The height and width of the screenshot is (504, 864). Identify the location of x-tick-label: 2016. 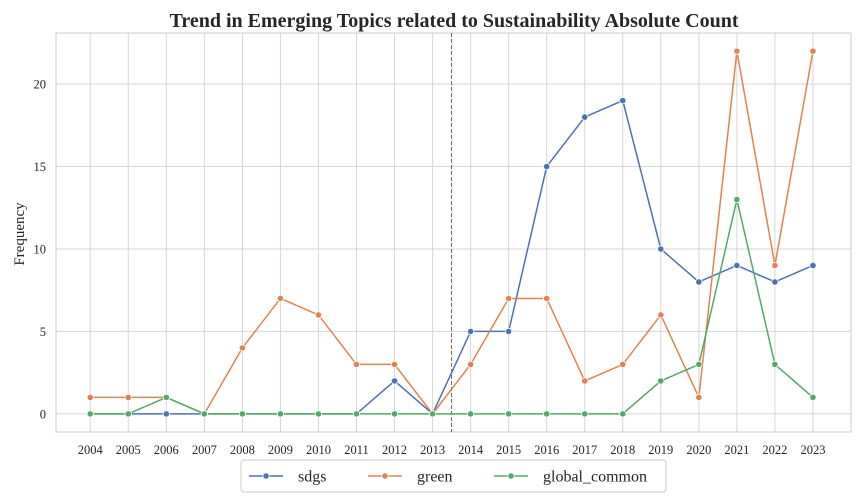
(546, 450).